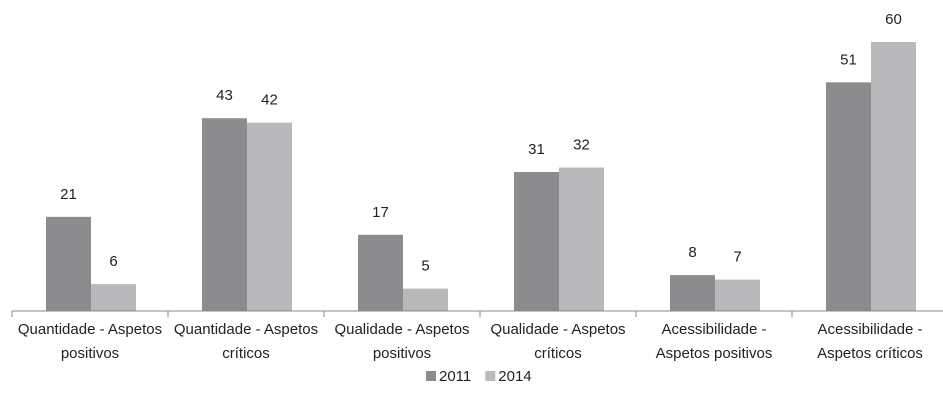 This screenshot has width=943, height=411. What do you see at coordinates (581, 145) in the screenshot?
I see `data-label: 32` at bounding box center [581, 145].